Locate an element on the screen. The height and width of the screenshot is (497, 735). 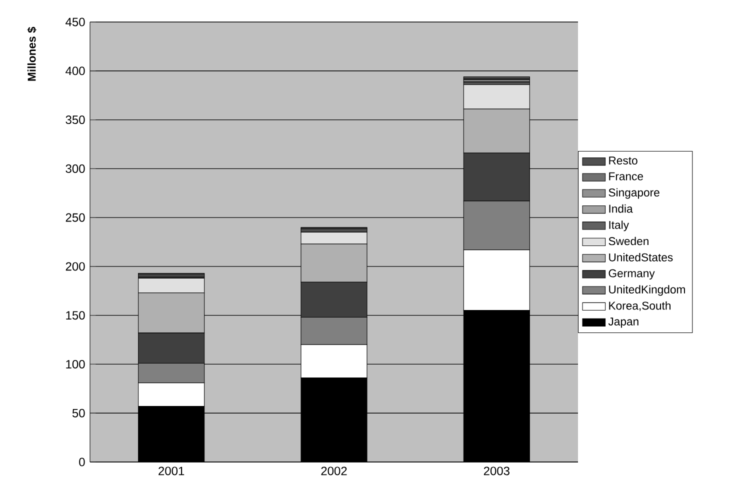
y-tick-label: 250 is located at coordinates (75, 217).